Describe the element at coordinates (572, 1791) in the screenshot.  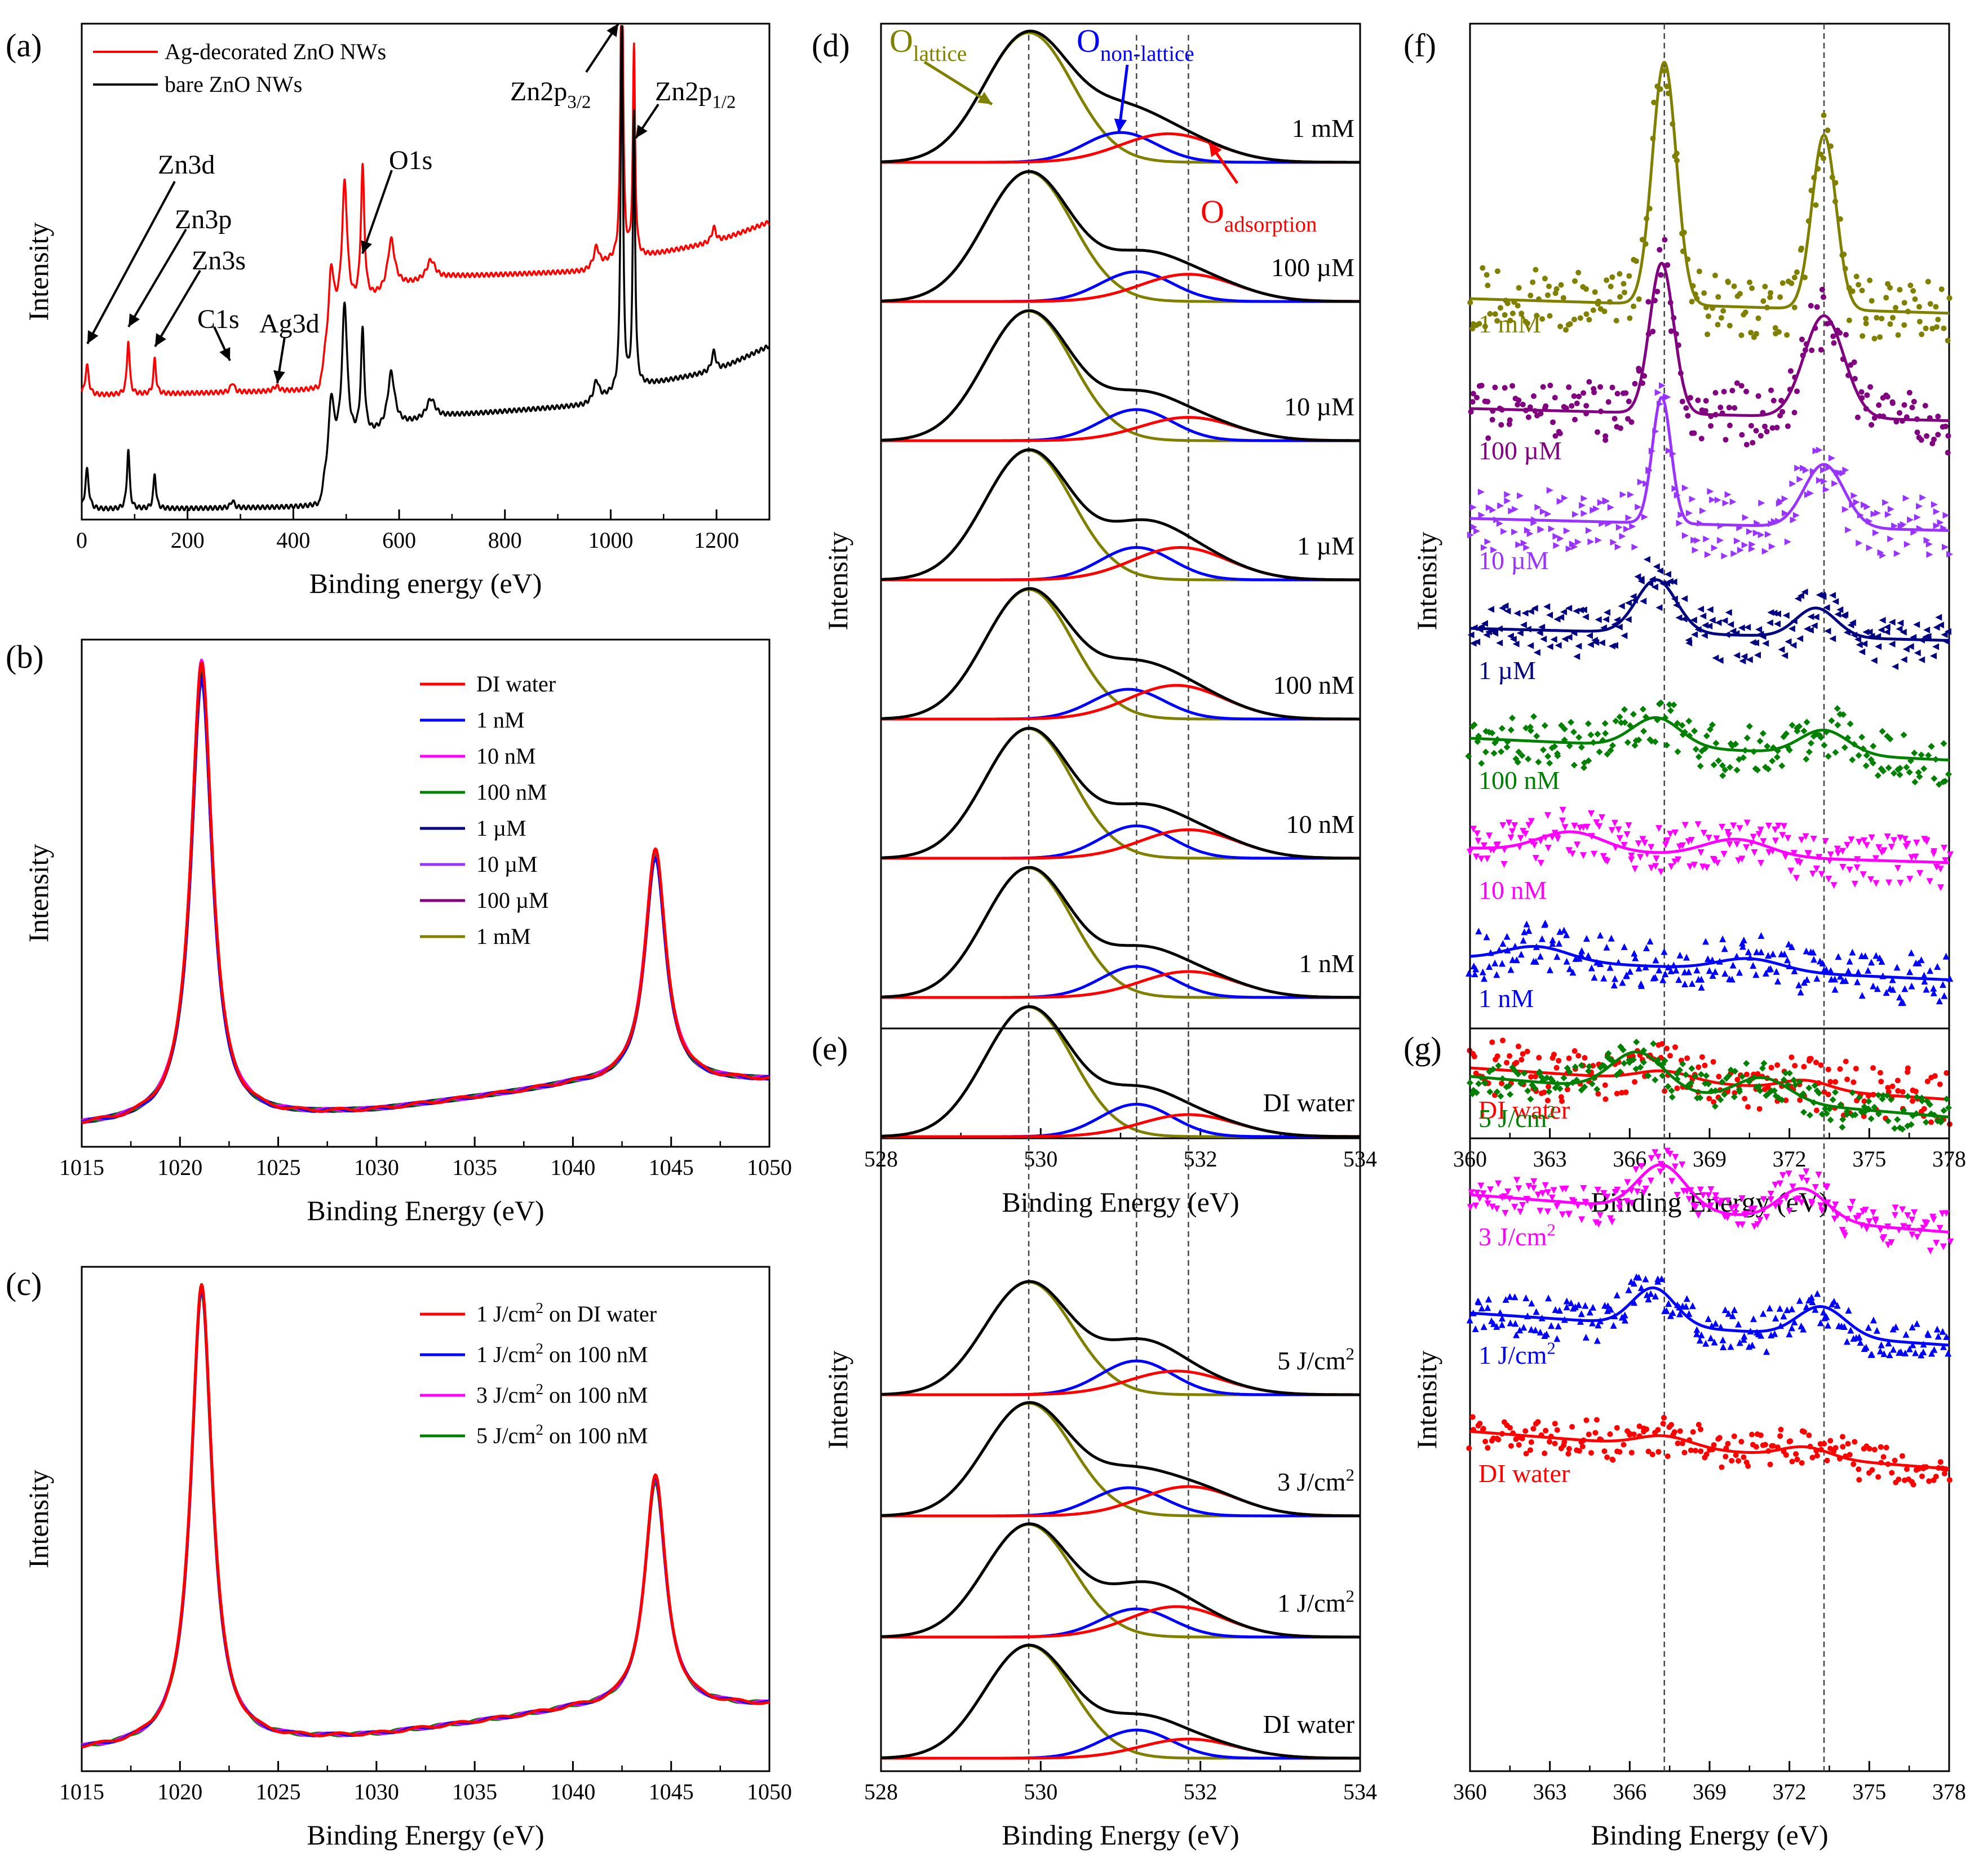
I see `x-tick-label: 1040` at that location.